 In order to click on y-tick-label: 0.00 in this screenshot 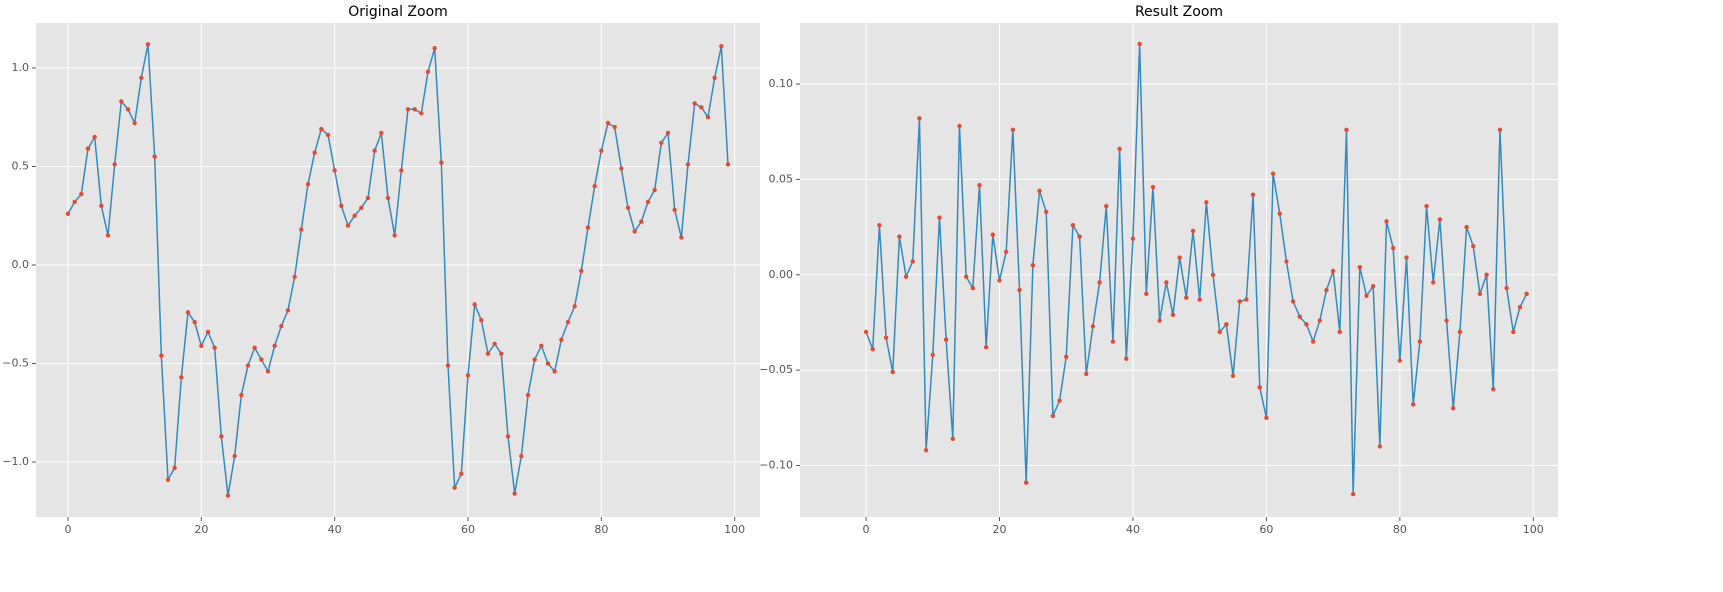, I will do `click(781, 274)`.